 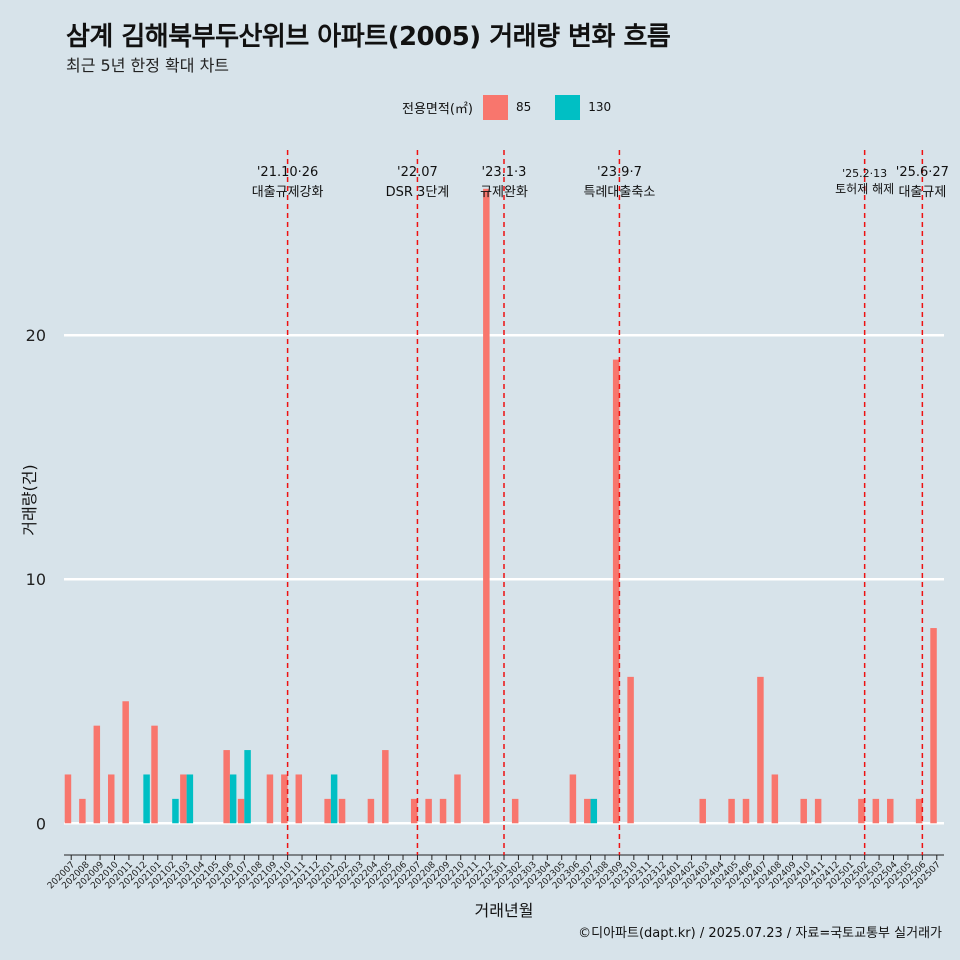 I want to click on legend-title: 전용면적(㎡), so click(x=437, y=109).